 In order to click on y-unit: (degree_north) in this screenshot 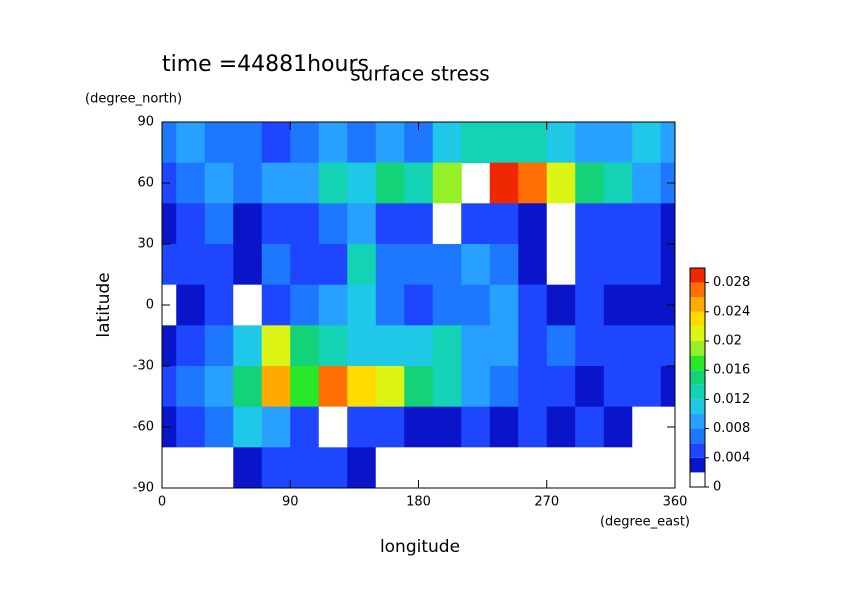, I will do `click(133, 99)`.